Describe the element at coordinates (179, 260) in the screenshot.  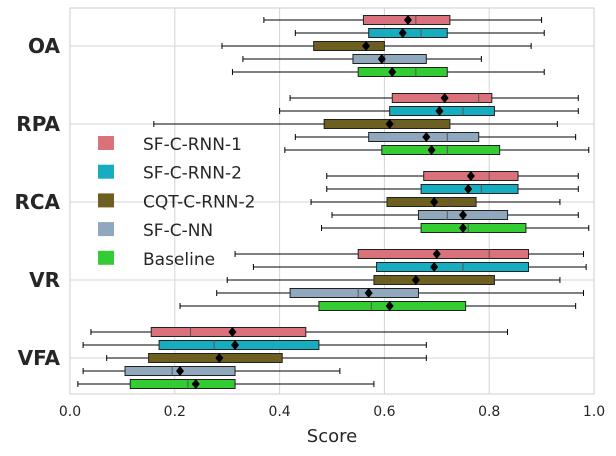
I see `legend-label: Baseline` at that location.